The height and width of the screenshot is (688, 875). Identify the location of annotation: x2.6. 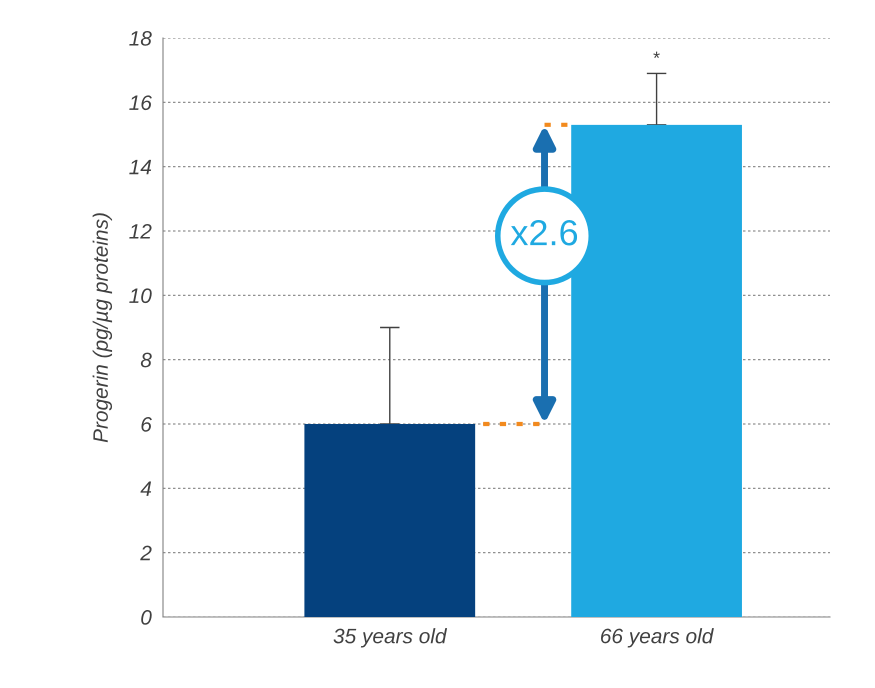
(544, 233).